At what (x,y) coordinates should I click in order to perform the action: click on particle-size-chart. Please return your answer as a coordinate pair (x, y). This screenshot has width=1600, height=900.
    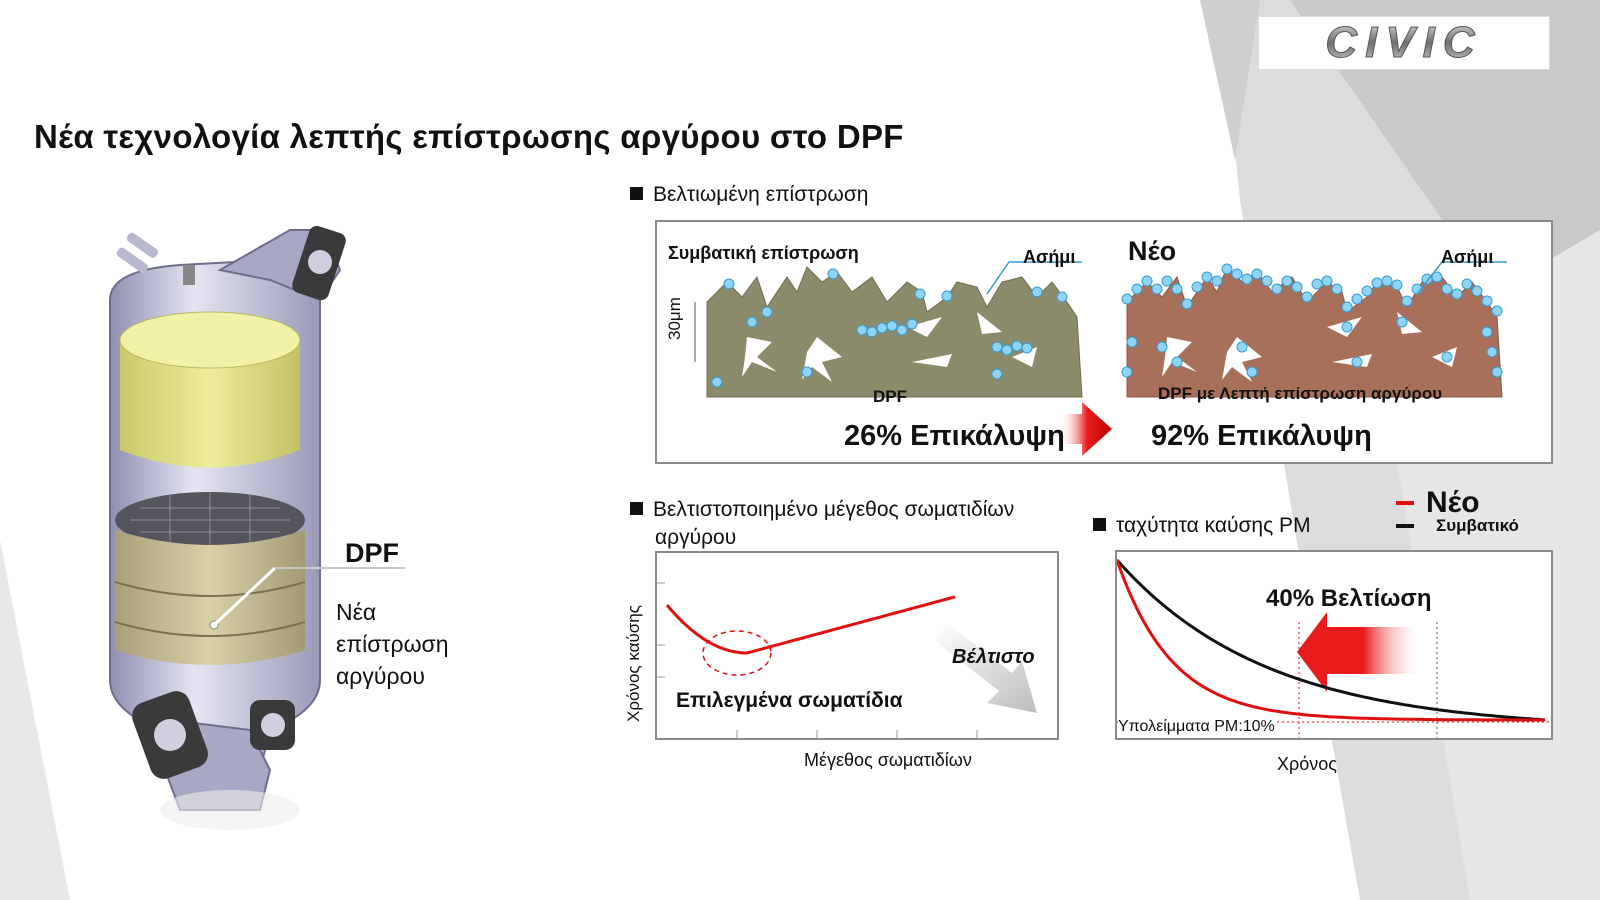
    Looking at the image, I should click on (847, 660).